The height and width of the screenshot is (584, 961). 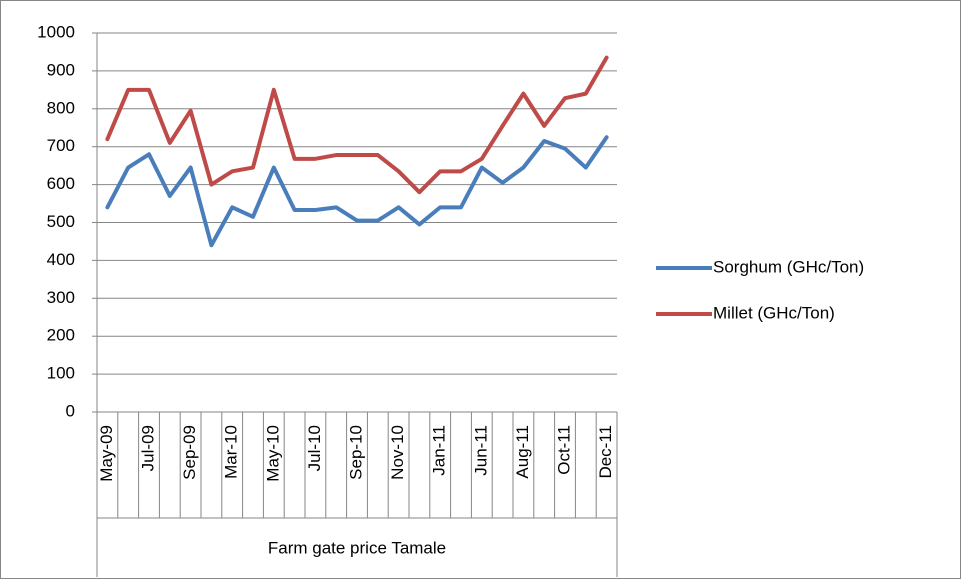 What do you see at coordinates (61, 259) in the screenshot?
I see `y-tick-label: 400` at bounding box center [61, 259].